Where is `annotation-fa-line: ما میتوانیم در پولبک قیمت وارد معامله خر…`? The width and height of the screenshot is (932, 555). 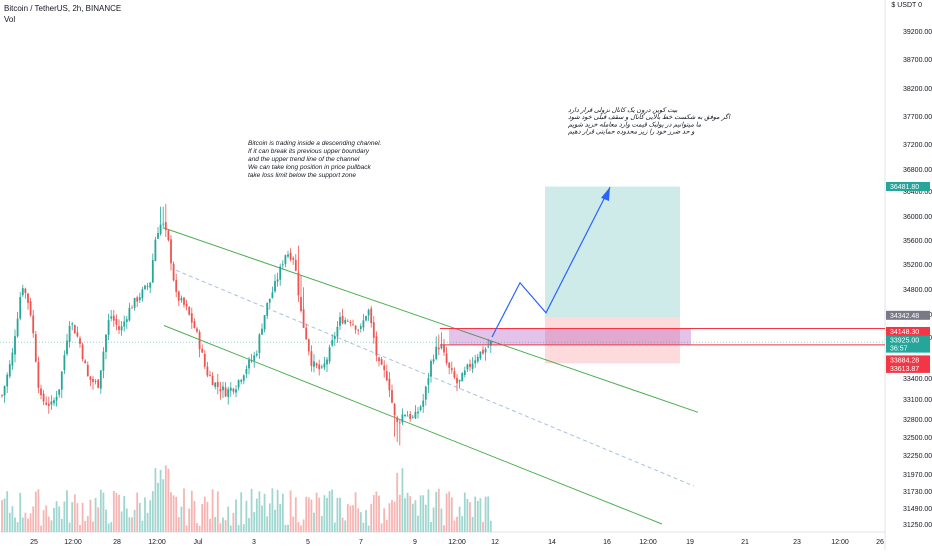
annotation-fa-line: ما میتوانیم در پولبک قیمت وارد معامله خر… is located at coordinates (635, 124).